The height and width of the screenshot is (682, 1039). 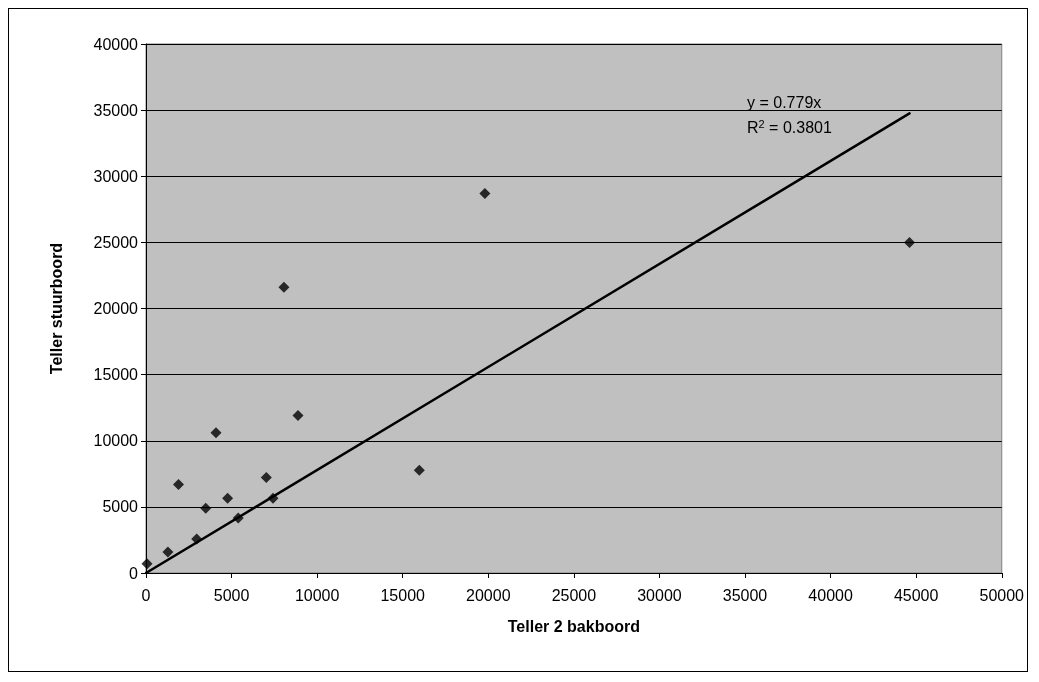 I want to click on y-tick-label: 30000, so click(x=116, y=176).